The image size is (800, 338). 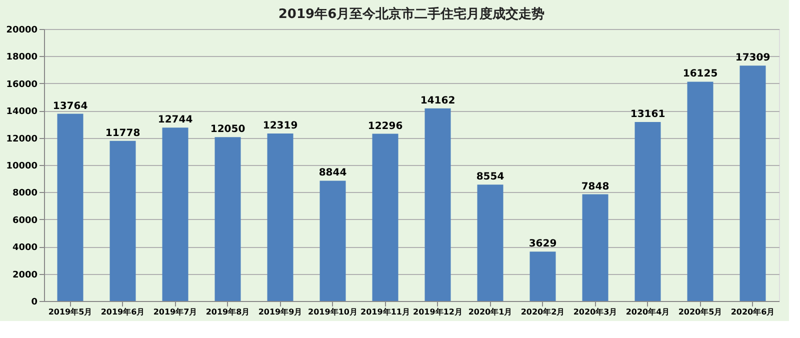 I want to click on data-label: 13764, so click(x=70, y=106).